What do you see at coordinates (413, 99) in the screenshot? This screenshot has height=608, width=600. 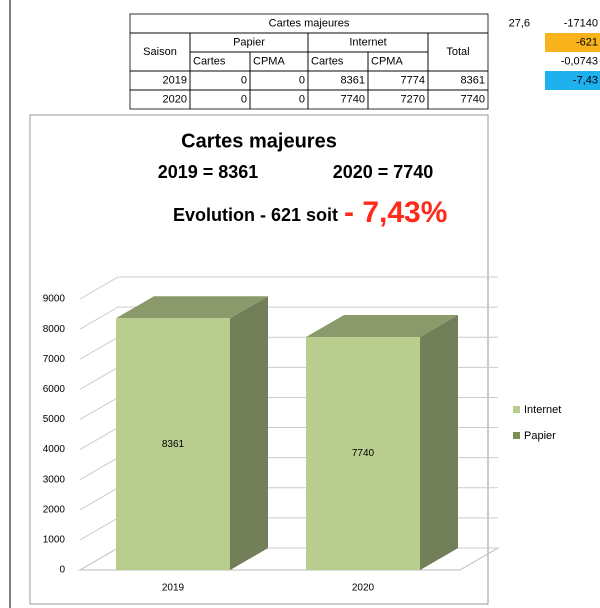 I see `table-cell-text: 7270` at bounding box center [413, 99].